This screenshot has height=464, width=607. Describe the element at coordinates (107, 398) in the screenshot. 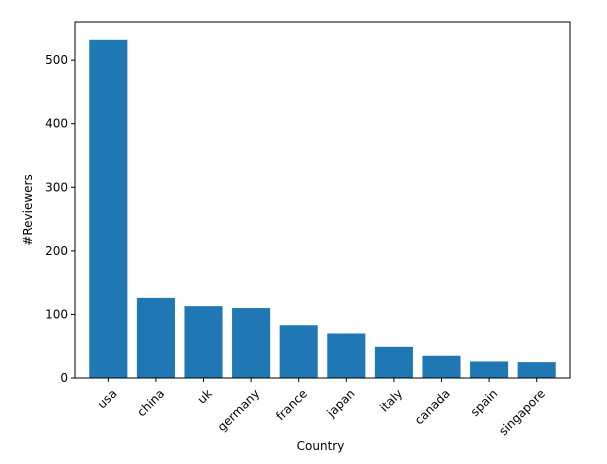

I see `x-tick-label-usa: usa` at that location.